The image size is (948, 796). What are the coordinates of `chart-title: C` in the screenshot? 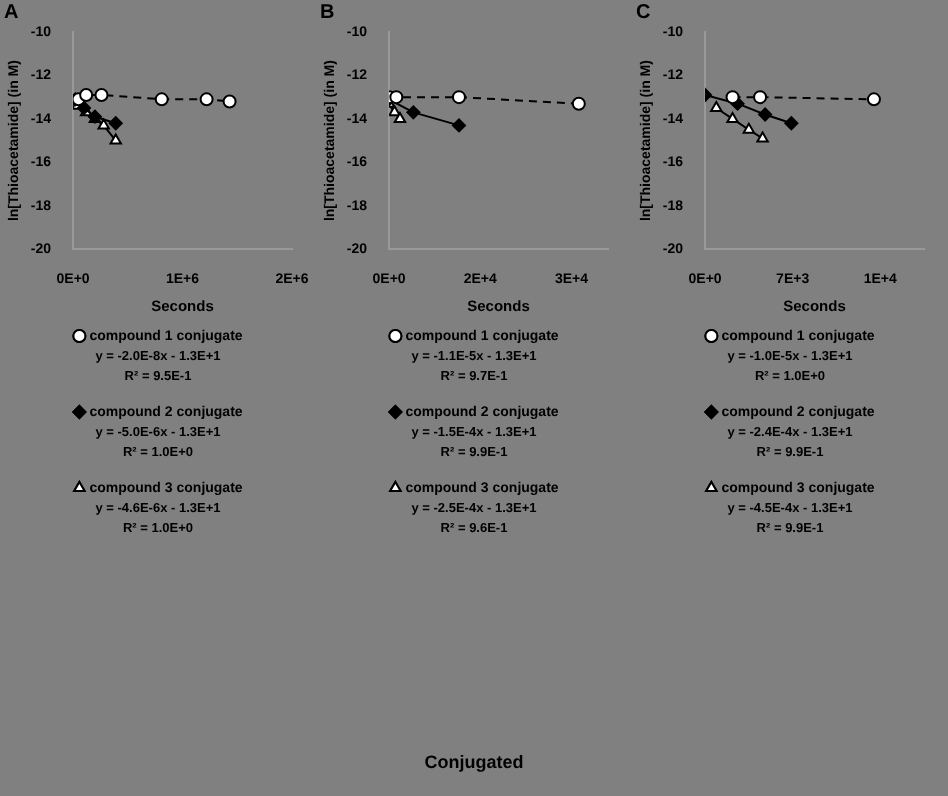 It's located at (643, 12).